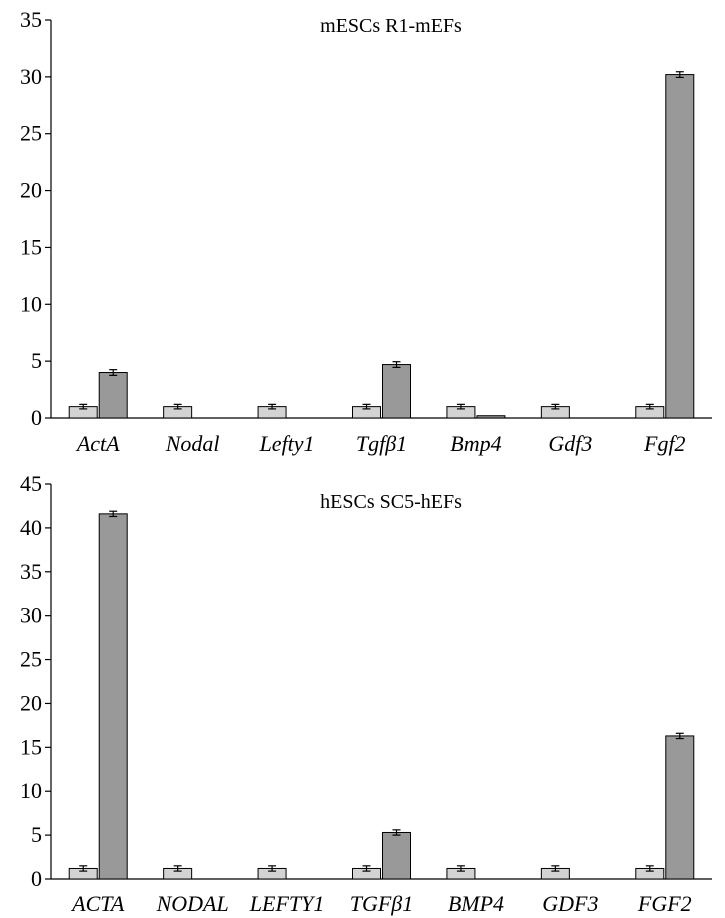 This screenshot has height=918, width=725. Describe the element at coordinates (664, 443) in the screenshot. I see `category-label: Fgf2` at that location.